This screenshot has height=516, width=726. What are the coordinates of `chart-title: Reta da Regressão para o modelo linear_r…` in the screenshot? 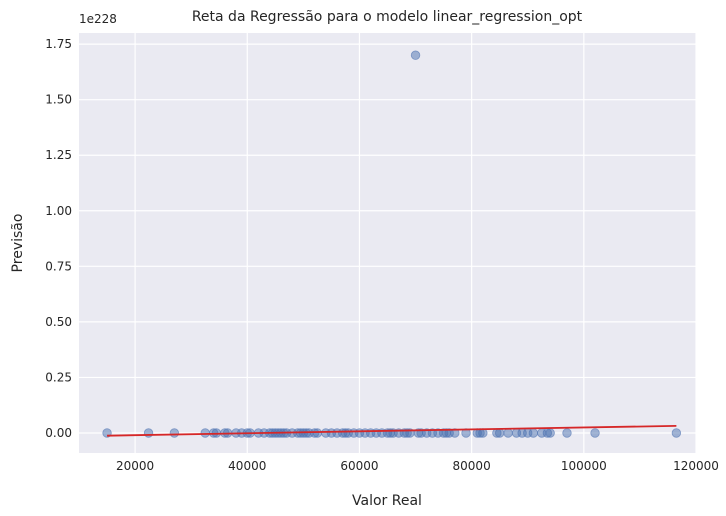 It's located at (387, 17).